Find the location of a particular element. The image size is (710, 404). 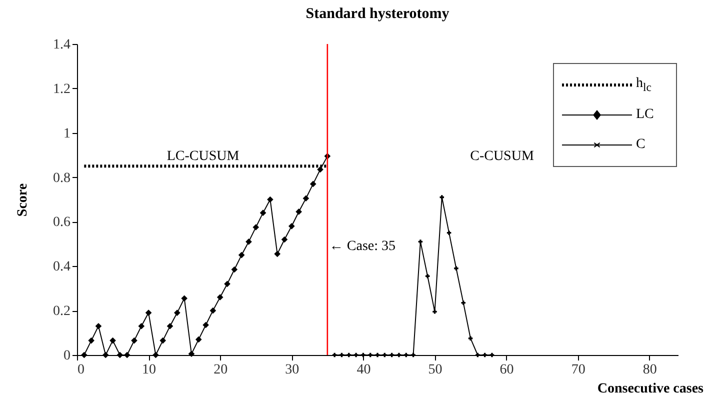

legend-label: h$_{lc}$ is located at coordinates (644, 85).